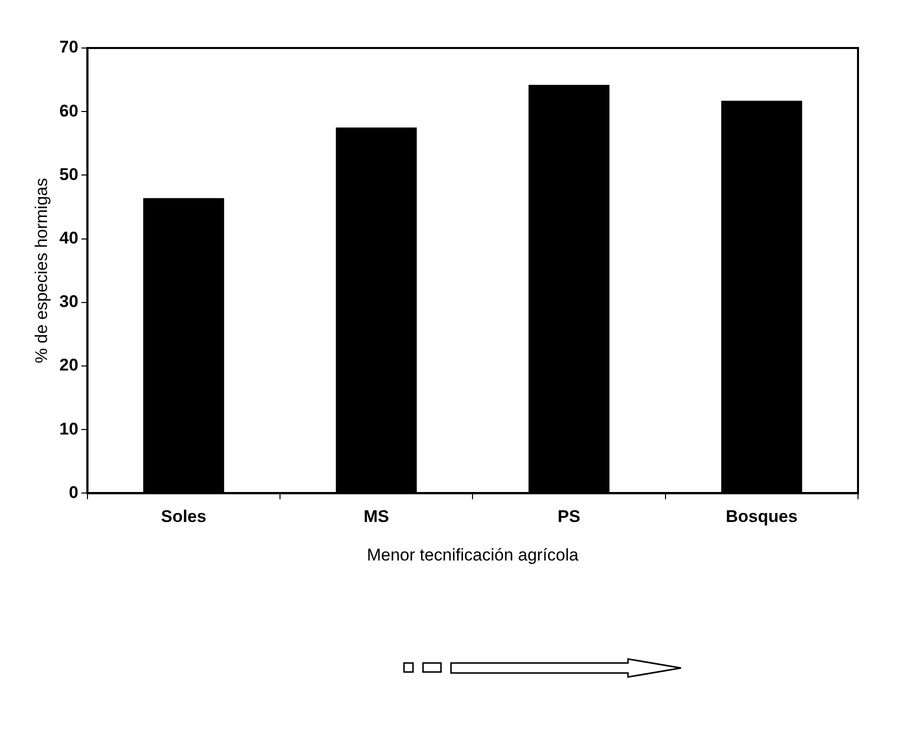  I want to click on x-axis-title: Menor tecnificación agrícola, so click(473, 554).